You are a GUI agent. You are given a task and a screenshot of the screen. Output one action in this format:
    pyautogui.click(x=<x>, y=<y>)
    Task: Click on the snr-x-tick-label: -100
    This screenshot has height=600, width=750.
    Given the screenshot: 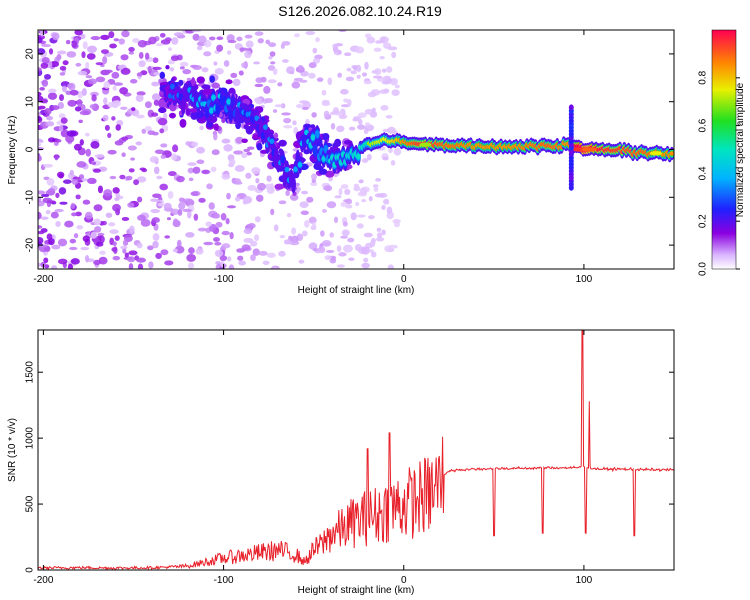 What is the action you would take?
    pyautogui.click(x=224, y=580)
    